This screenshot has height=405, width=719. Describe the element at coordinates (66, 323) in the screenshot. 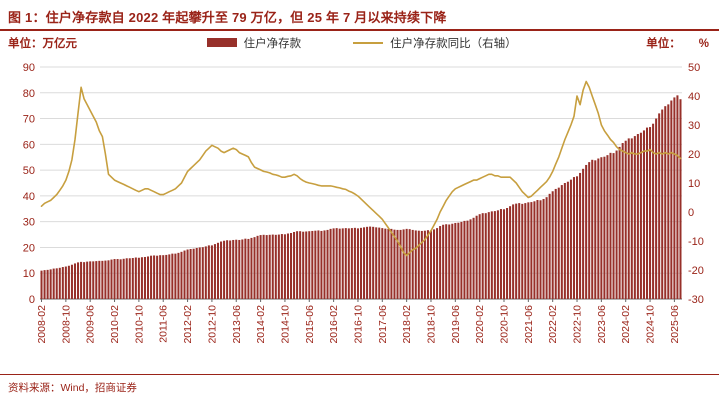

I see `x-axis-tick-label: 2008-10` at that location.